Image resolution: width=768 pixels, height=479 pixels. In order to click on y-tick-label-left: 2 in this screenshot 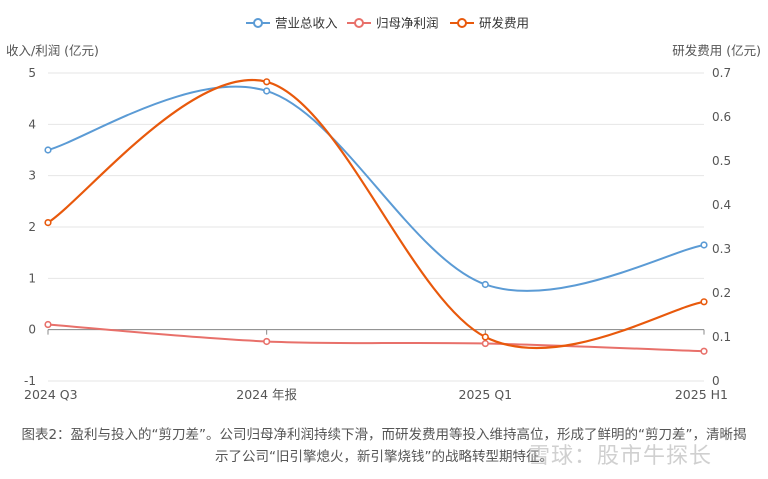, I will do `click(32, 227)`.